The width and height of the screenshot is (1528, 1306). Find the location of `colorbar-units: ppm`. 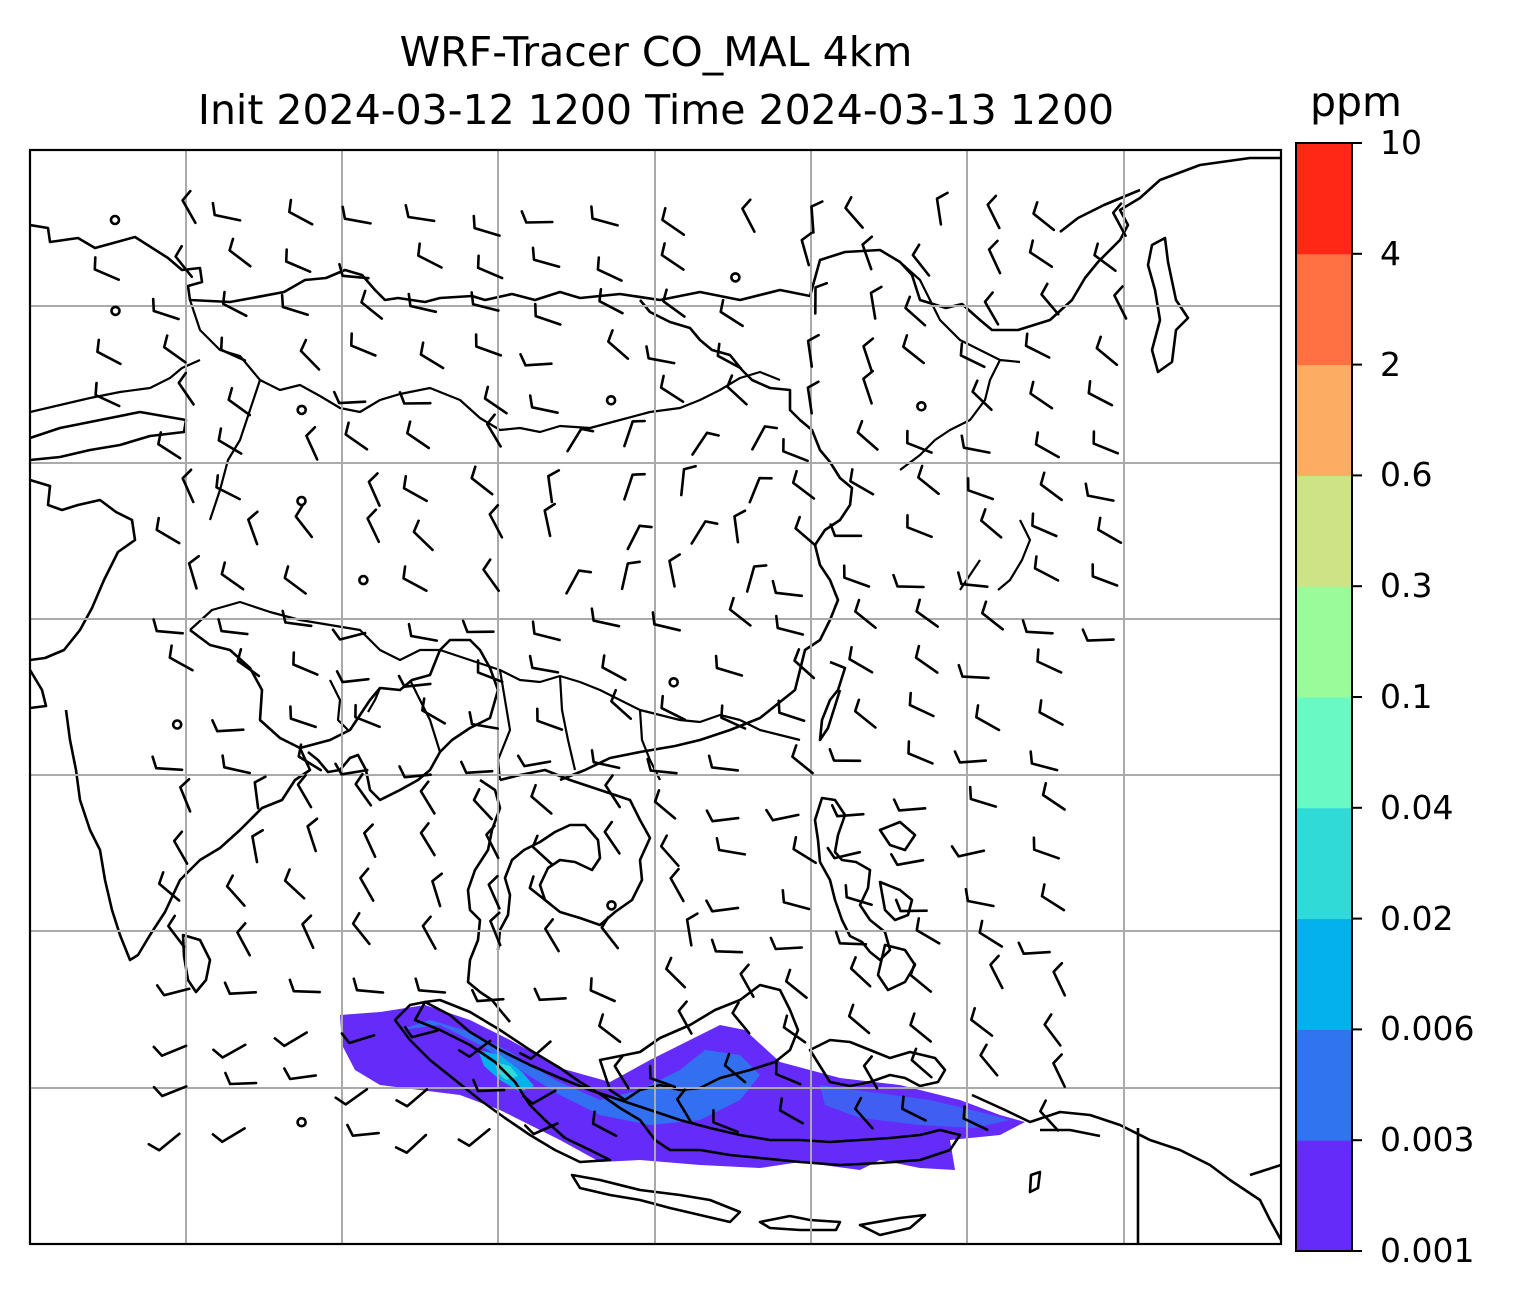

colorbar-units: ppm is located at coordinates (1356, 102).